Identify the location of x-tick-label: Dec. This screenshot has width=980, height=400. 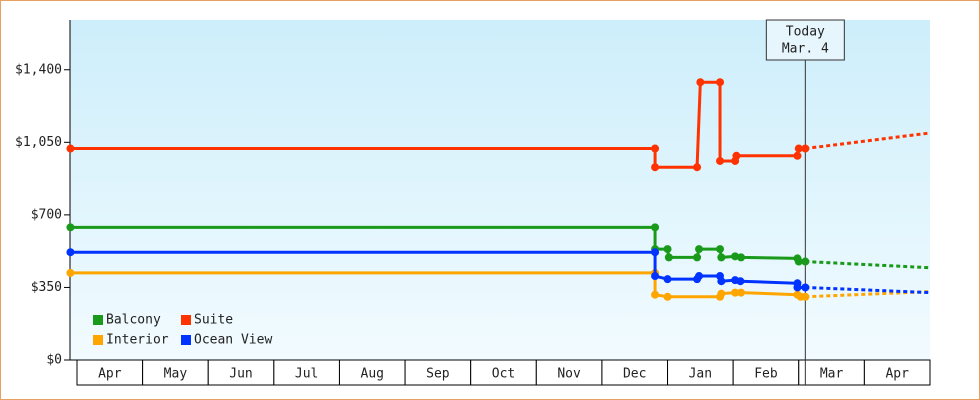
(634, 374).